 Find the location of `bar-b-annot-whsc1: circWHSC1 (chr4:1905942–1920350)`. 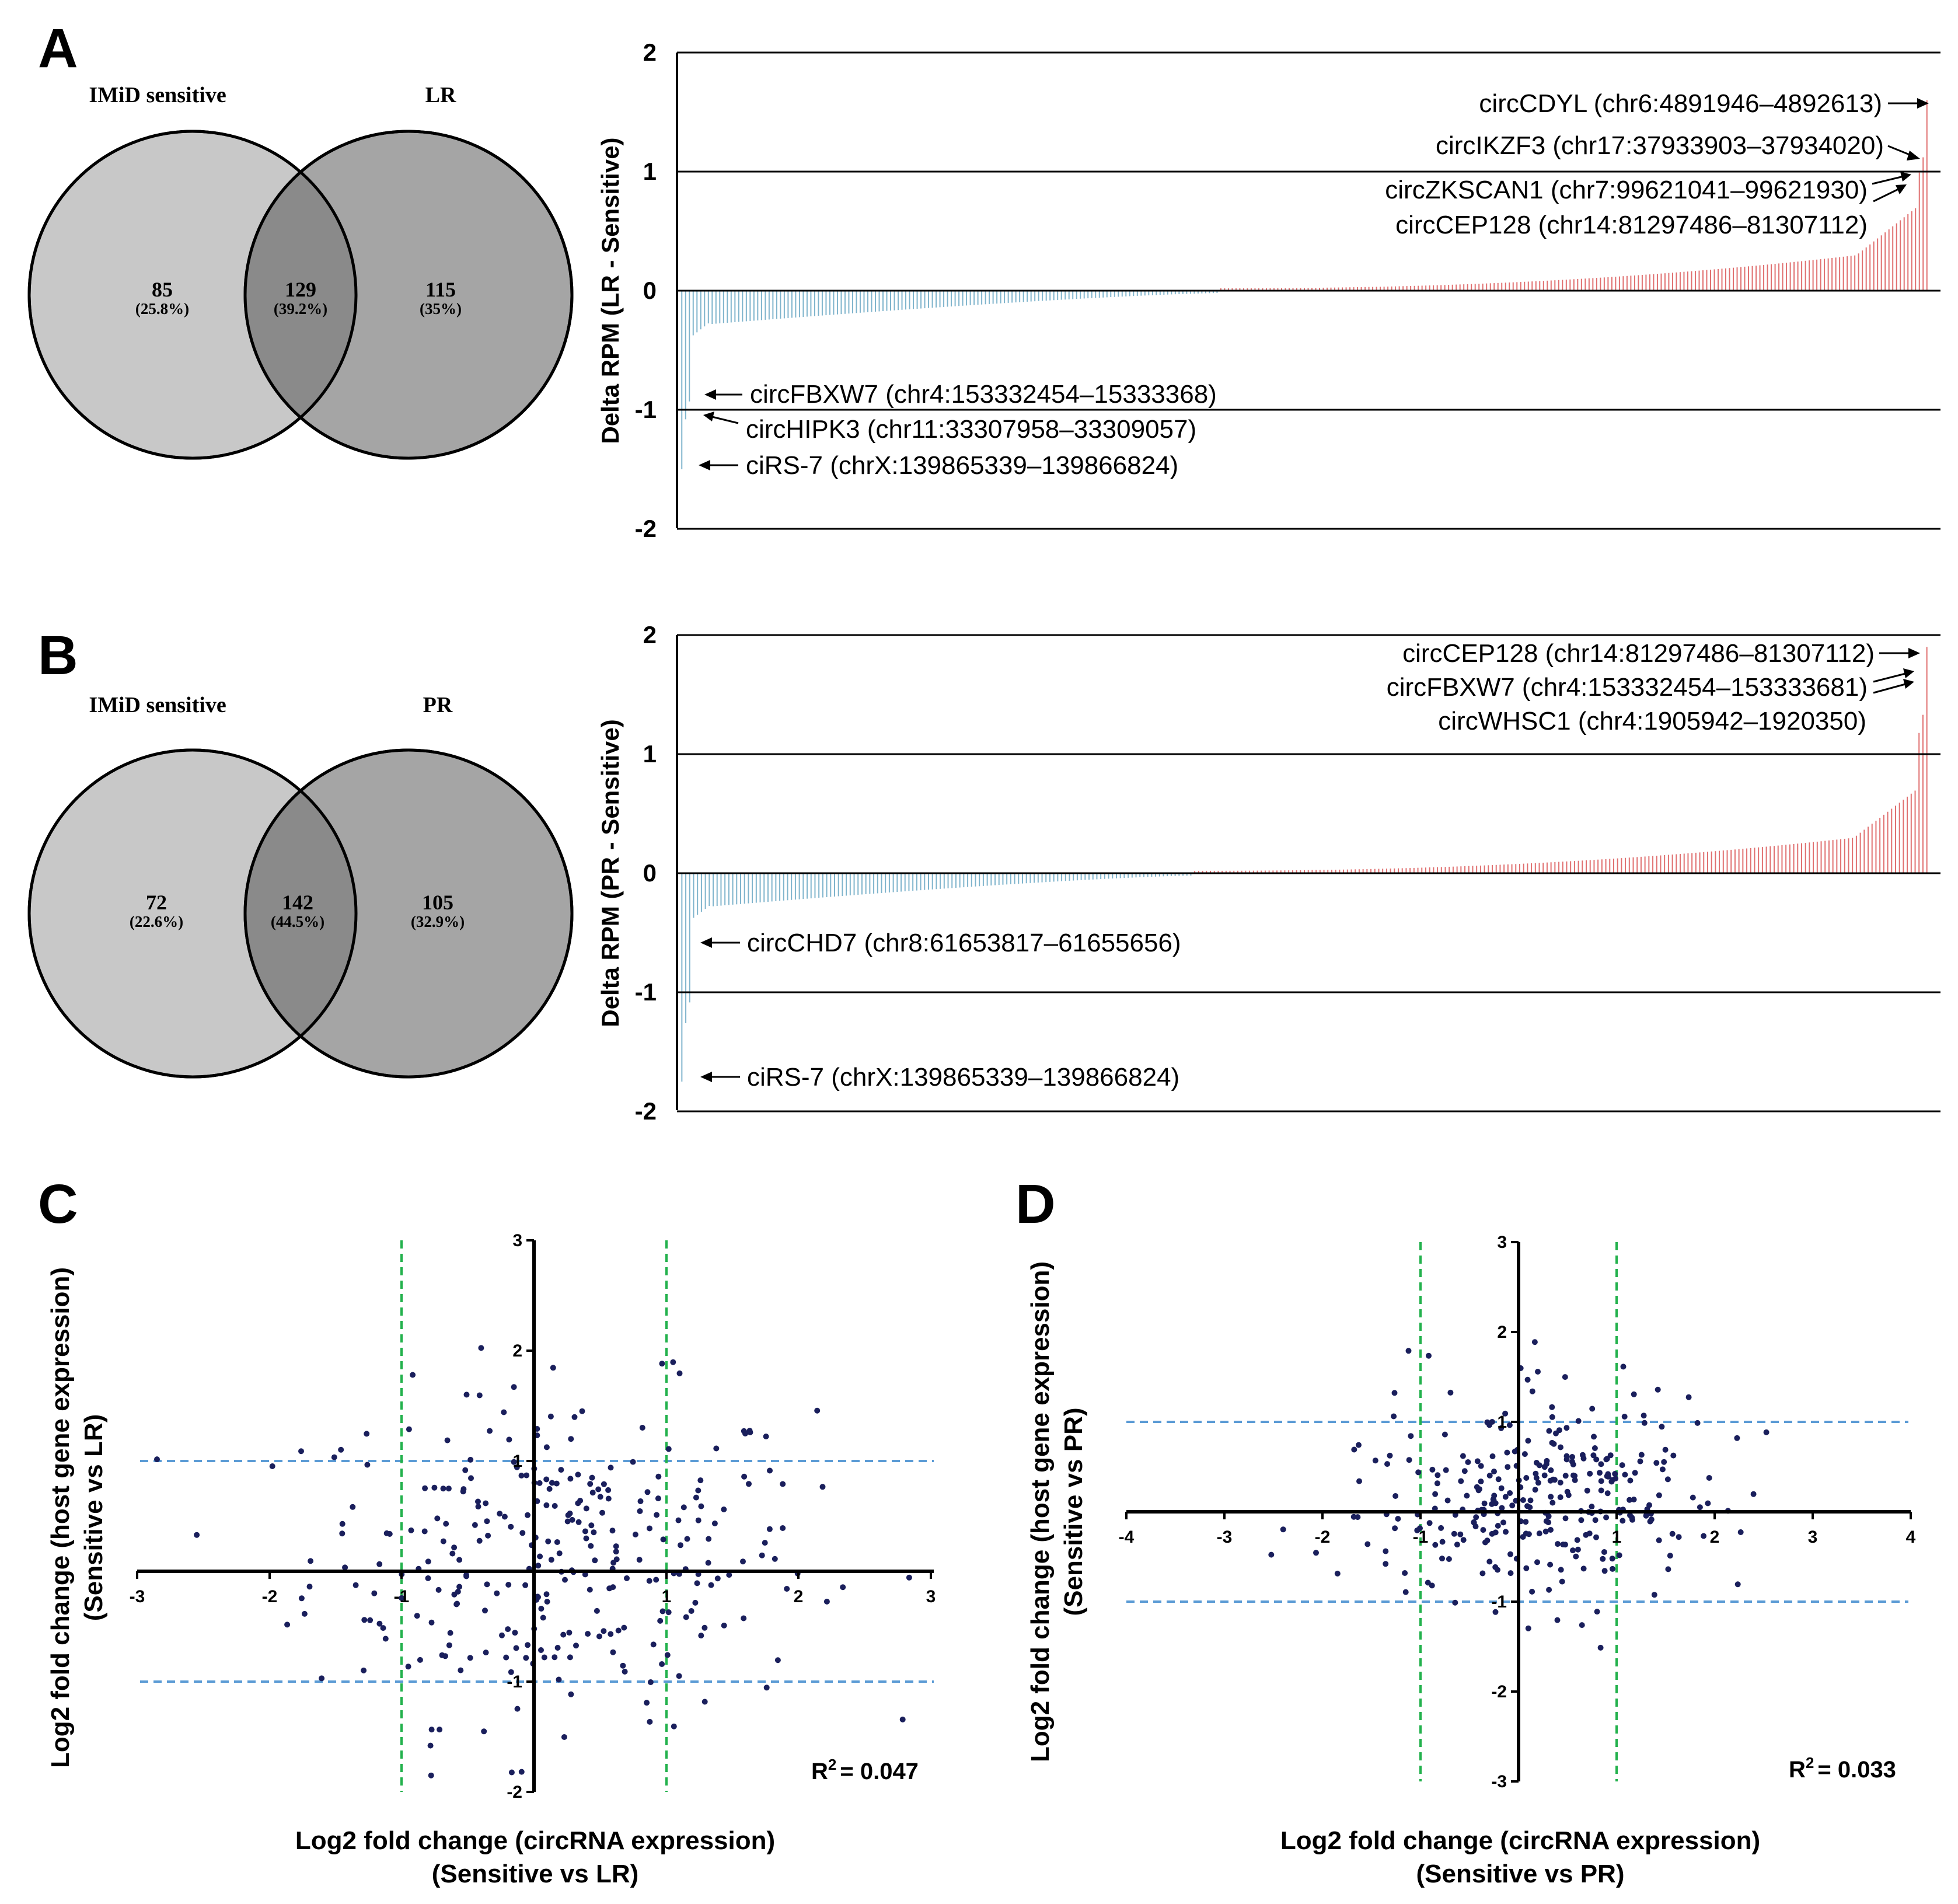

bar-b-annot-whsc1: circWHSC1 (chr4:1905942–1920350) is located at coordinates (1652, 721).